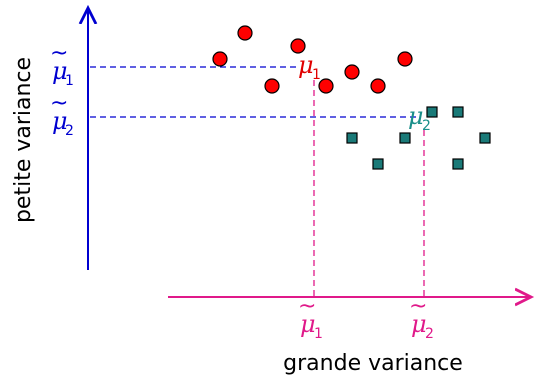 This screenshot has height=376, width=535. I want to click on y-tick-mu2-tilde: μ 2 ~, so click(62, 115).